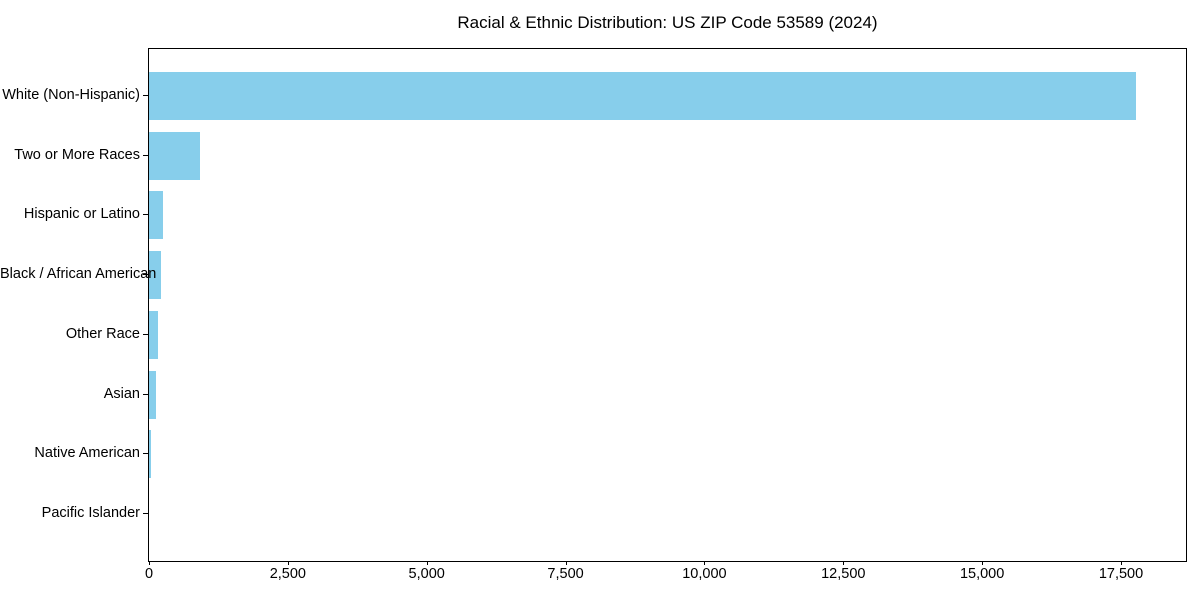 The height and width of the screenshot is (600, 1200). I want to click on y-tick-label: Asian, so click(121, 393).